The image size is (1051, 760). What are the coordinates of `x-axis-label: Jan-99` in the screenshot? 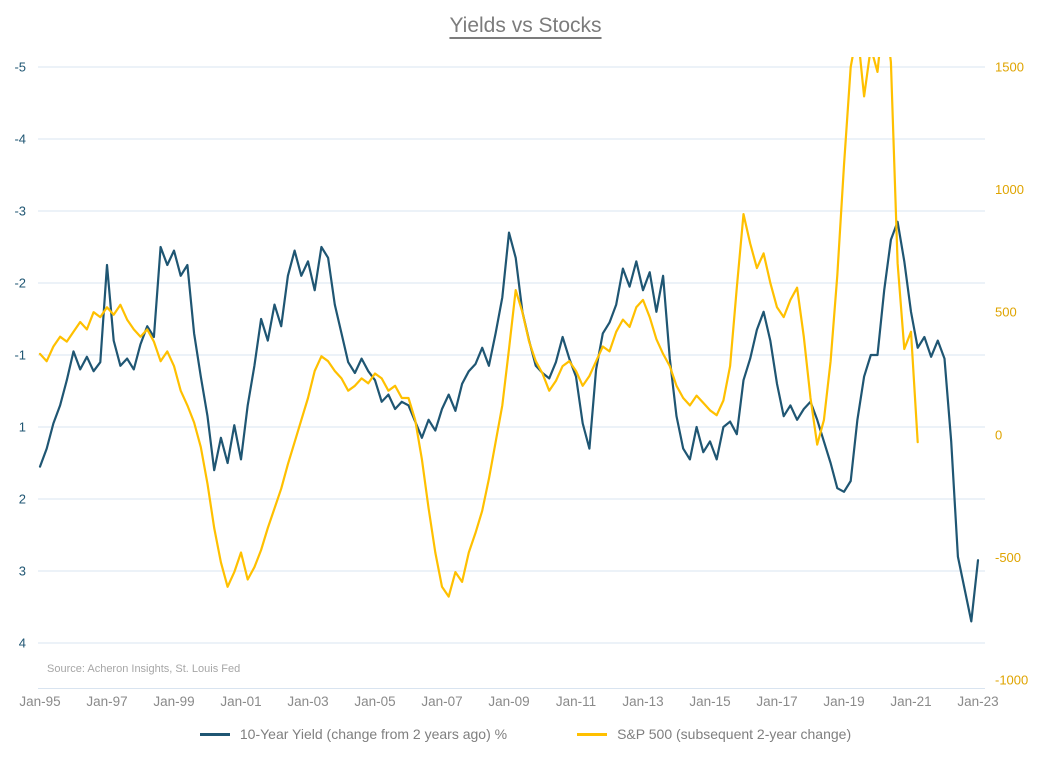 It's located at (173, 701).